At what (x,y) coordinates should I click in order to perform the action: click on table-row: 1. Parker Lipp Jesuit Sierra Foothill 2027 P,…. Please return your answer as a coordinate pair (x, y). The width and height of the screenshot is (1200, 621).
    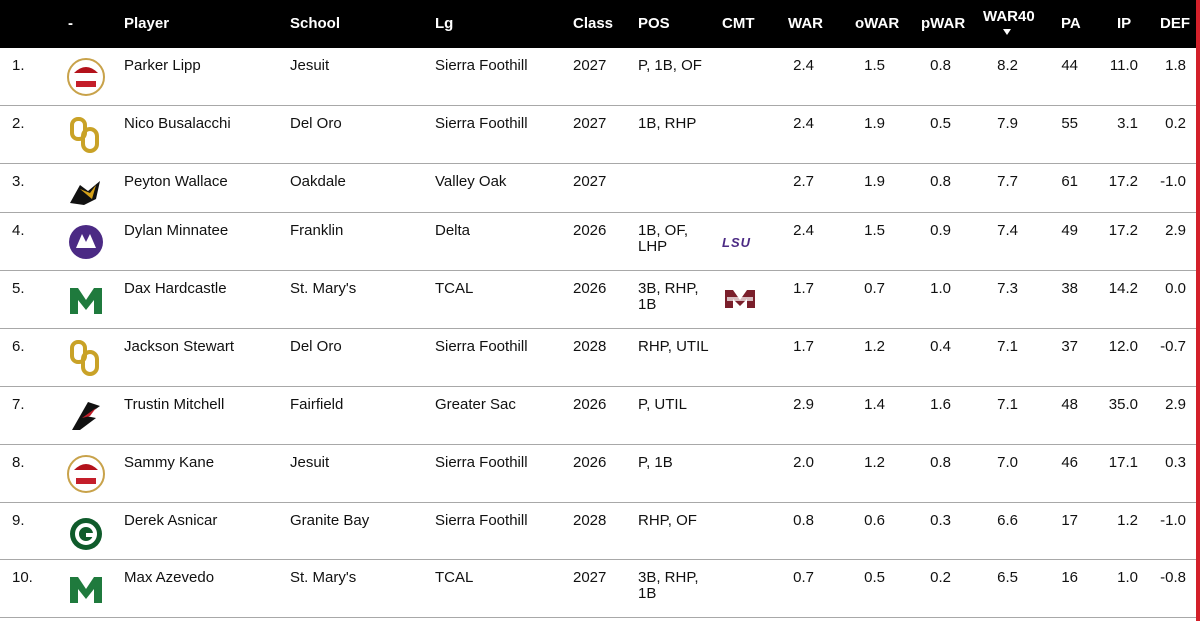
    Looking at the image, I should click on (598, 77).